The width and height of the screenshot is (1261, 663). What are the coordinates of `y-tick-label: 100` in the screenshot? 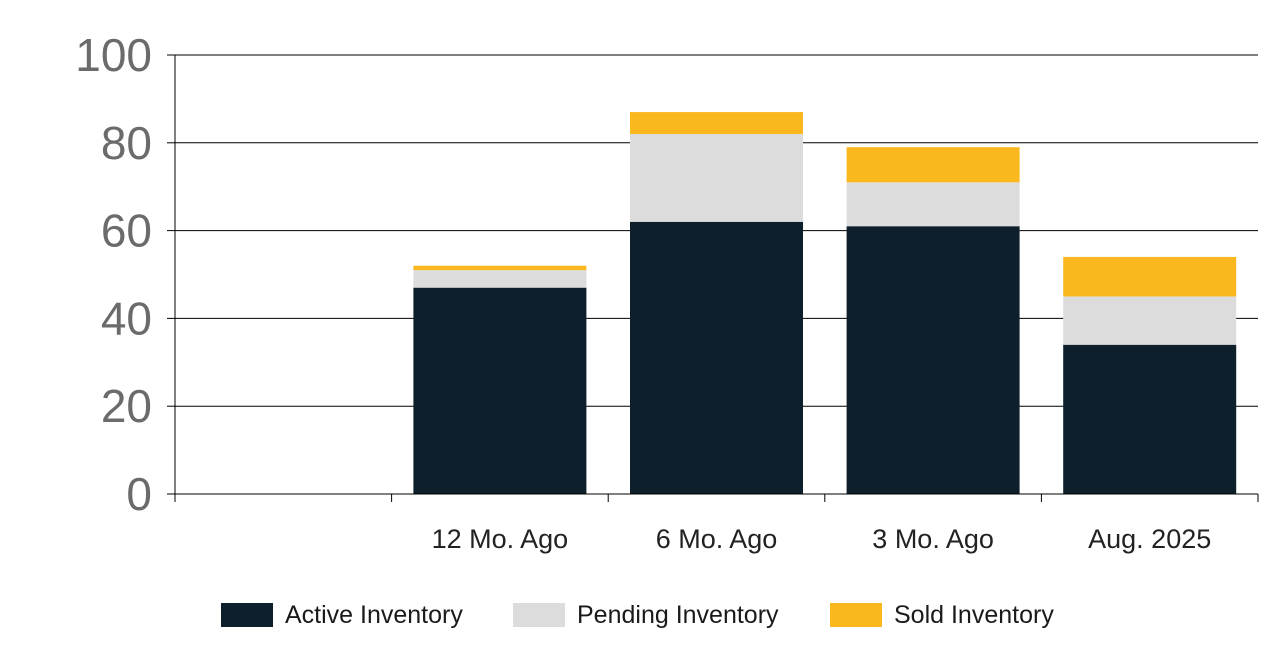 It's located at (113, 55).